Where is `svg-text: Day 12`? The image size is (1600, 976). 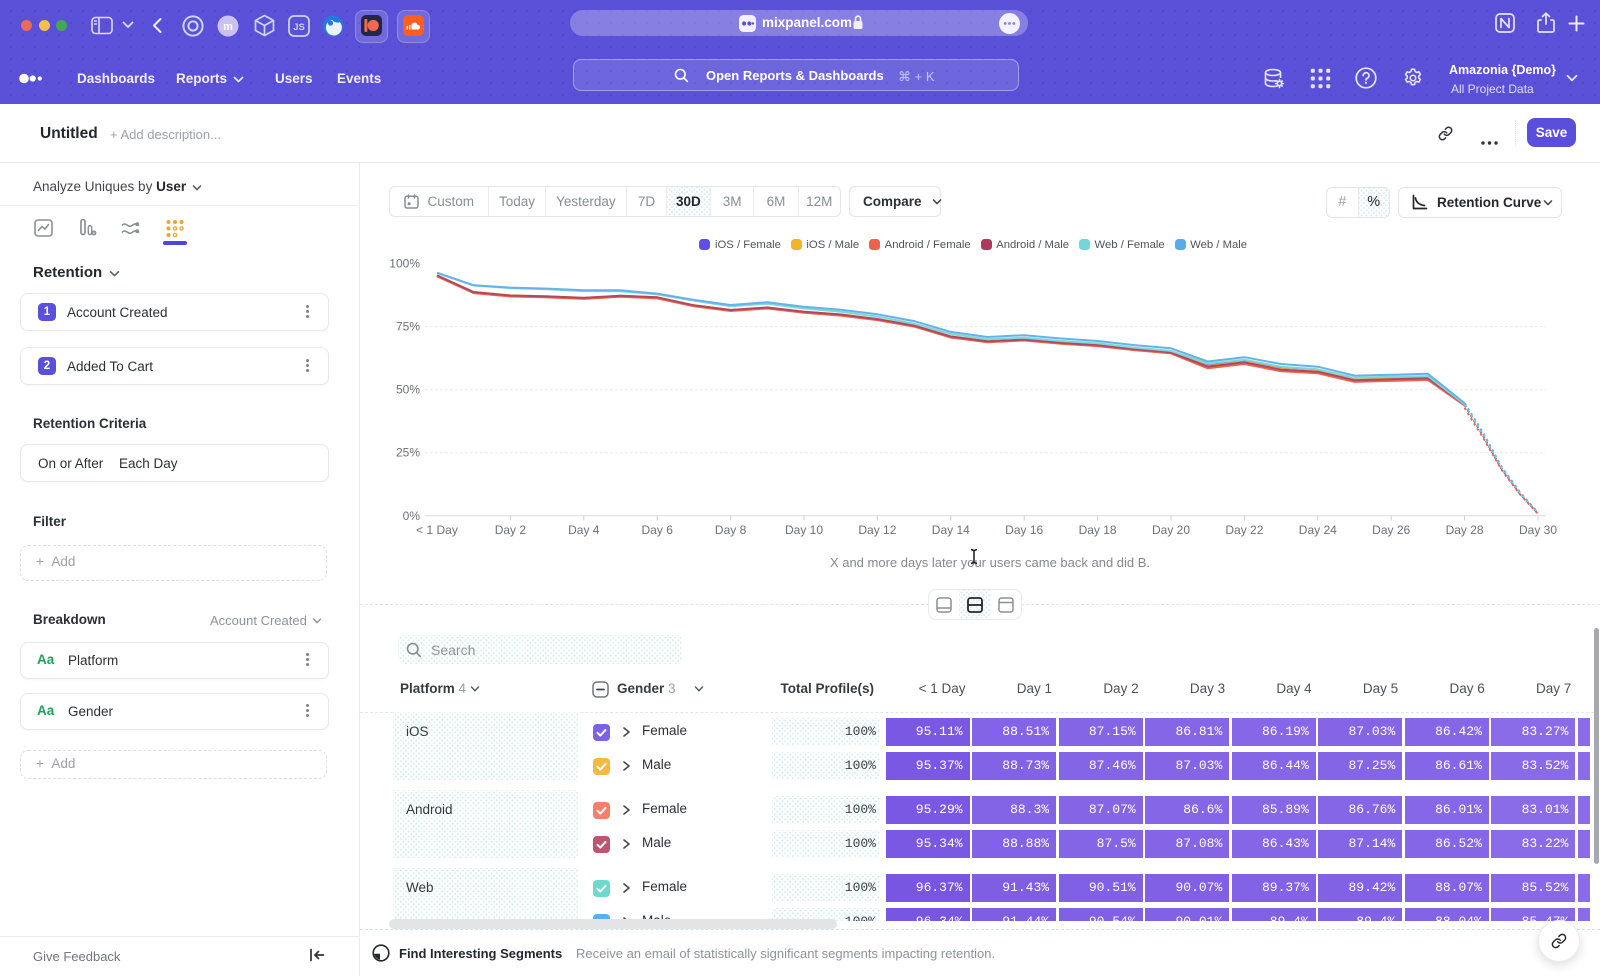
svg-text: Day 12 is located at coordinates (877, 530).